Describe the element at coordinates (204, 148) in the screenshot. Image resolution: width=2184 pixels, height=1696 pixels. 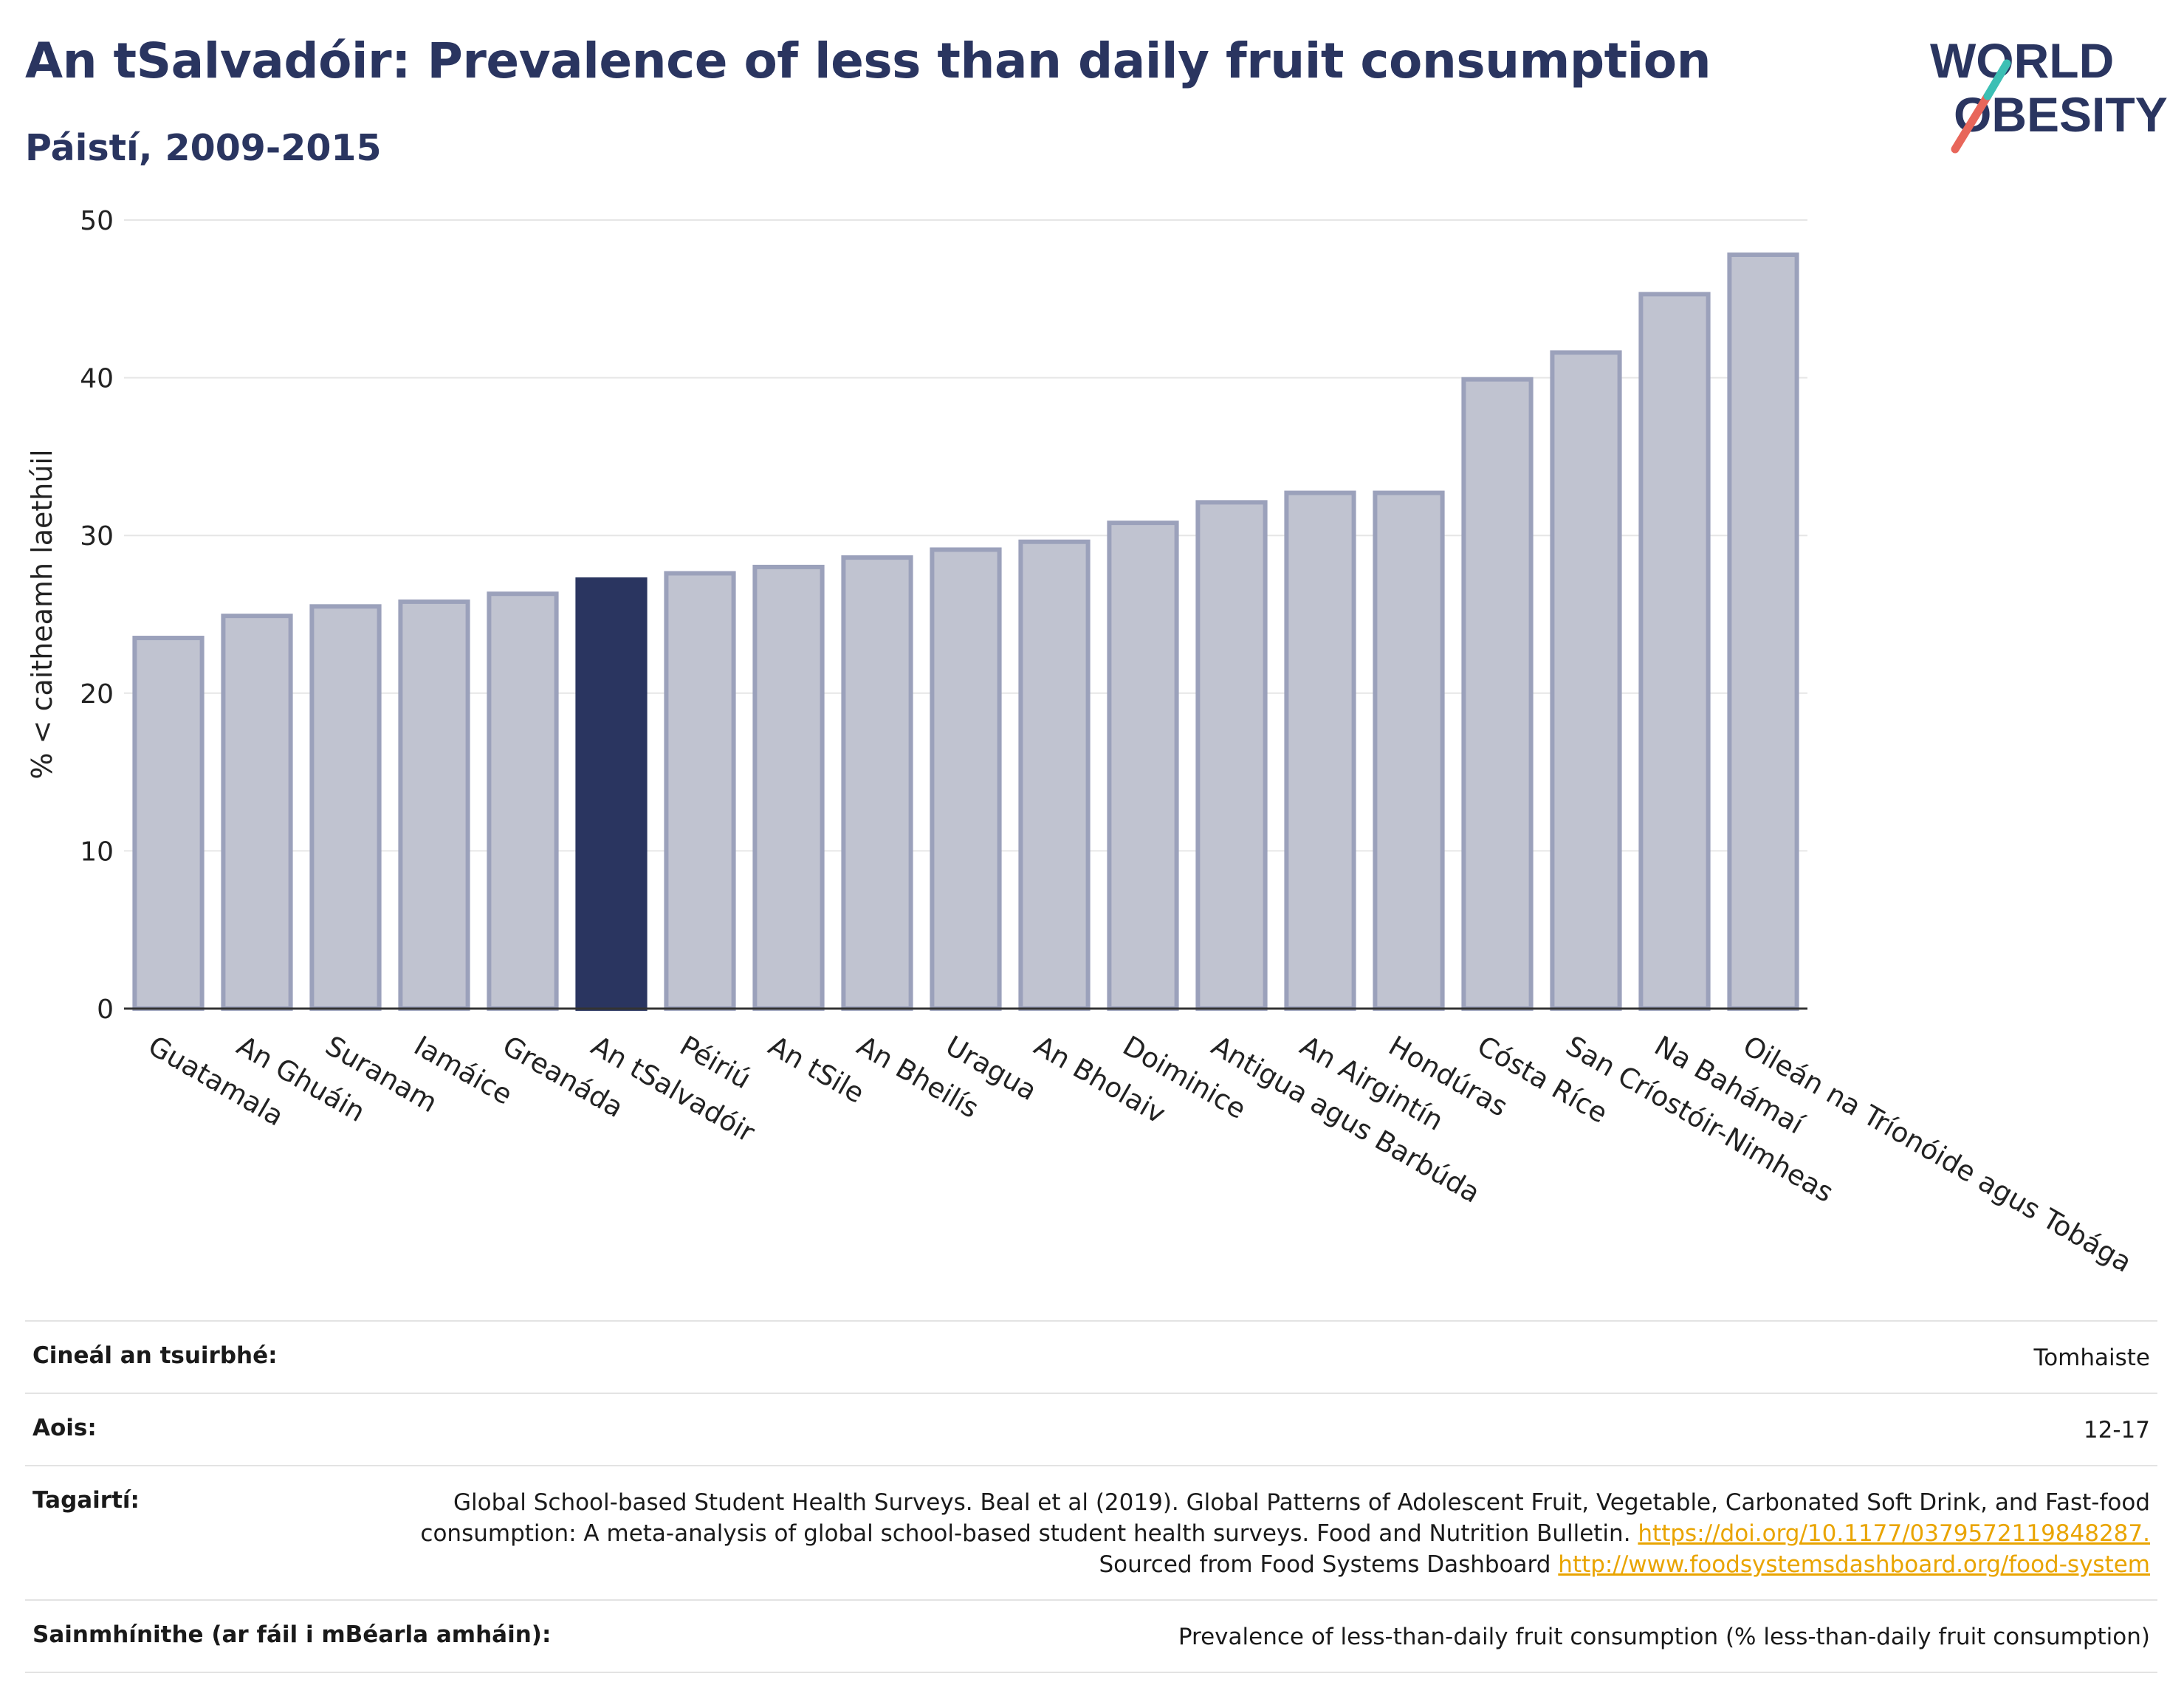
I see `chart-subtitle: Páistí, 2009-2015` at that location.